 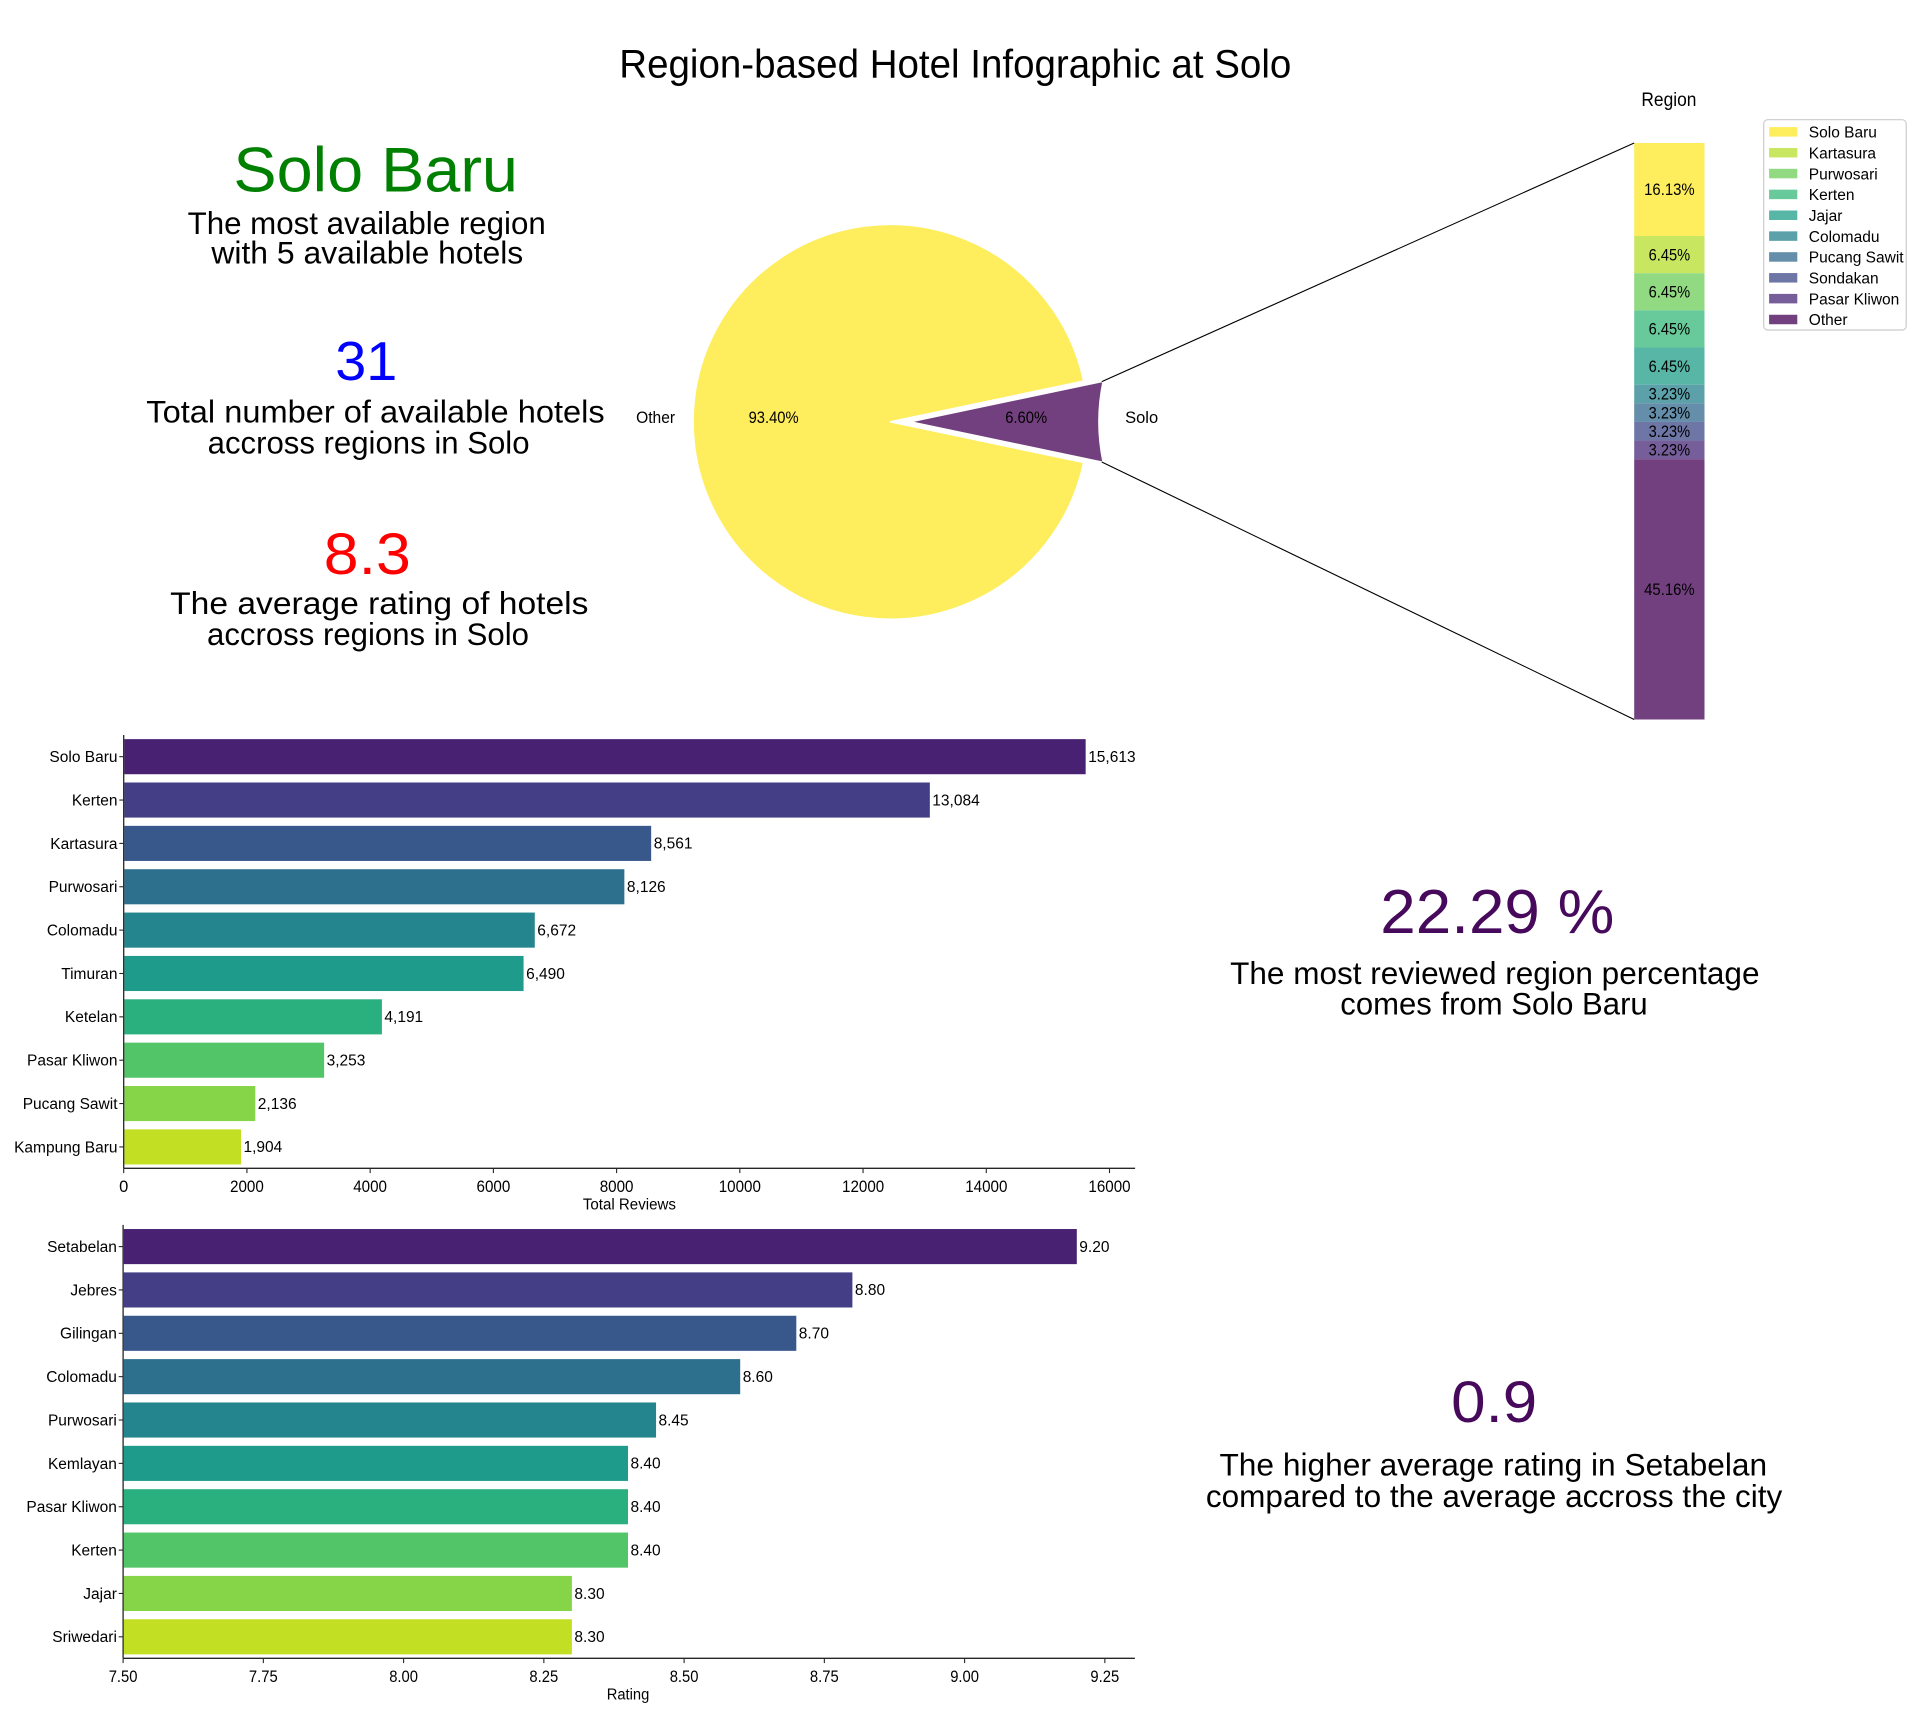 What do you see at coordinates (494, 1187) in the screenshot?
I see `svg-text: 6000` at bounding box center [494, 1187].